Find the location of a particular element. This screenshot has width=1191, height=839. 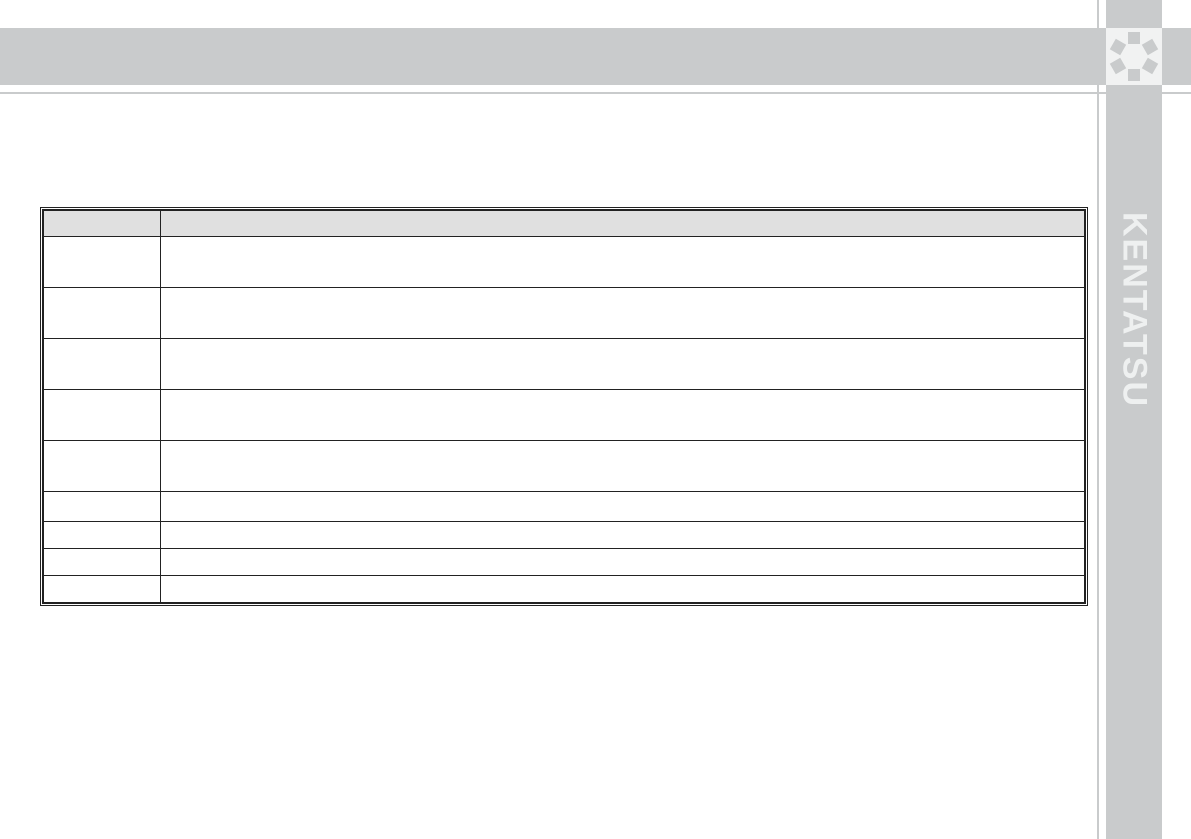

logo is located at coordinates (1134, 56).